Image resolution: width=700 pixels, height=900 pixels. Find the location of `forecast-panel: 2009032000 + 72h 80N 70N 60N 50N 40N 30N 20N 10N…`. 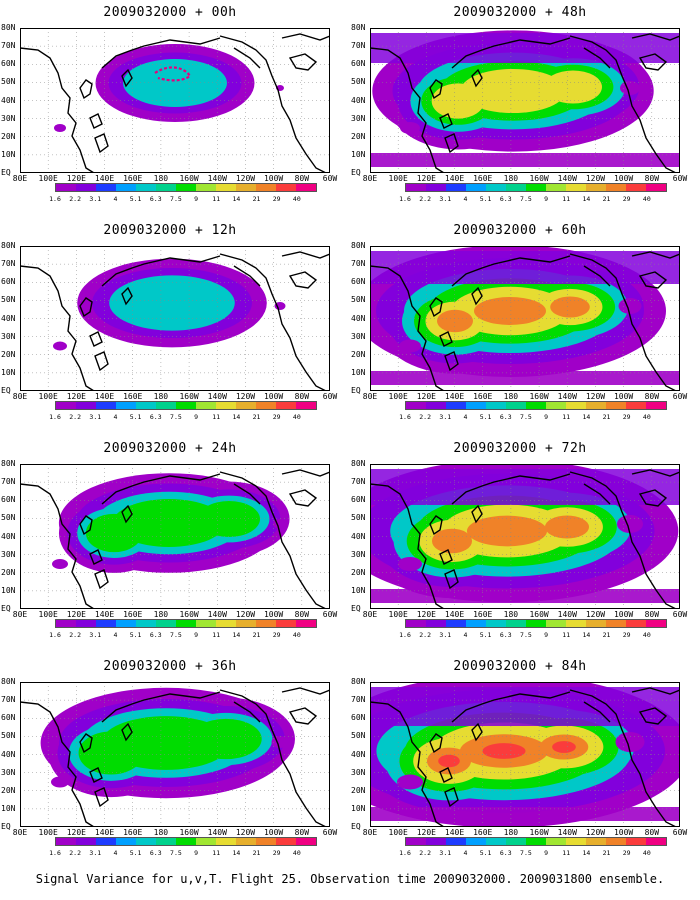

forecast-panel: 2009032000 + 72h 80N 70N 60N 50N 40N 30N 20N 10N… is located at coordinates (520, 548).